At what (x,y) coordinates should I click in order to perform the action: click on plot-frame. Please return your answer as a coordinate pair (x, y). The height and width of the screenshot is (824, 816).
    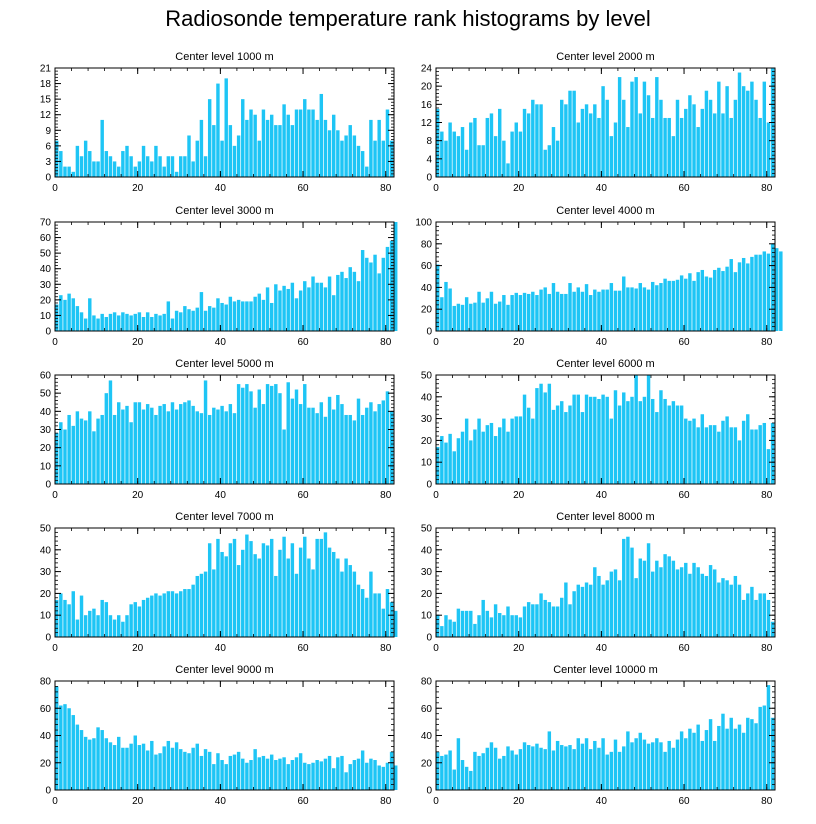
    Looking at the image, I should click on (605, 429).